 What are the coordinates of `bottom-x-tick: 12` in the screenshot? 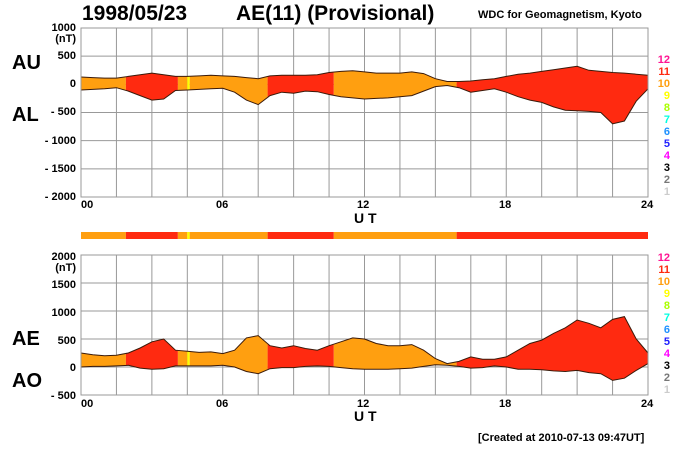 It's located at (363, 404).